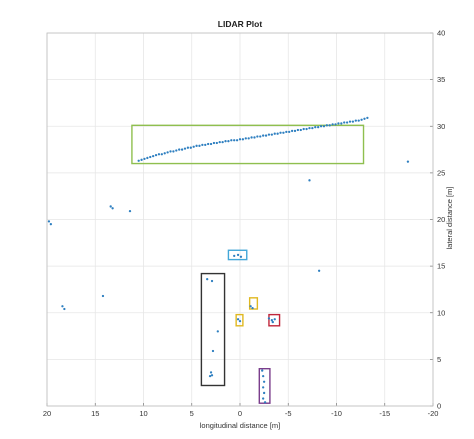  Describe the element at coordinates (441, 312) in the screenshot. I see `y-tick-label: 10` at that location.